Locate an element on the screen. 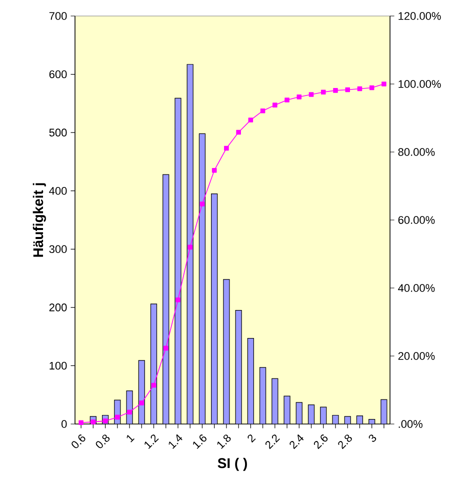  x-tick-label: 1.8 is located at coordinates (224, 441).